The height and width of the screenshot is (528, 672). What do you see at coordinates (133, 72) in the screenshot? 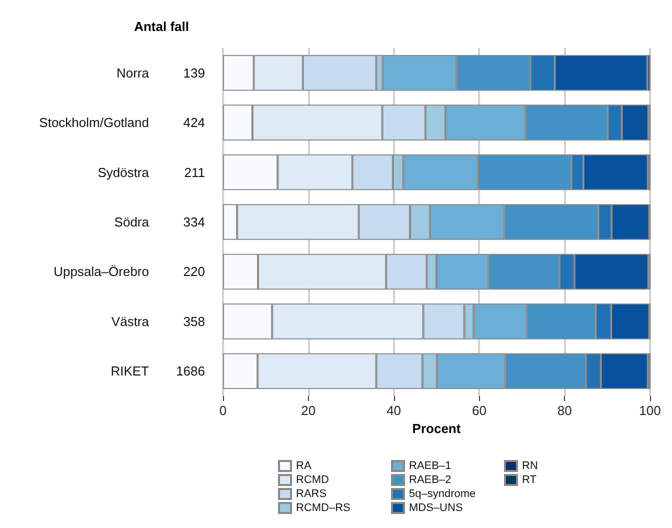
I see `y-tick-label: Norra` at bounding box center [133, 72].